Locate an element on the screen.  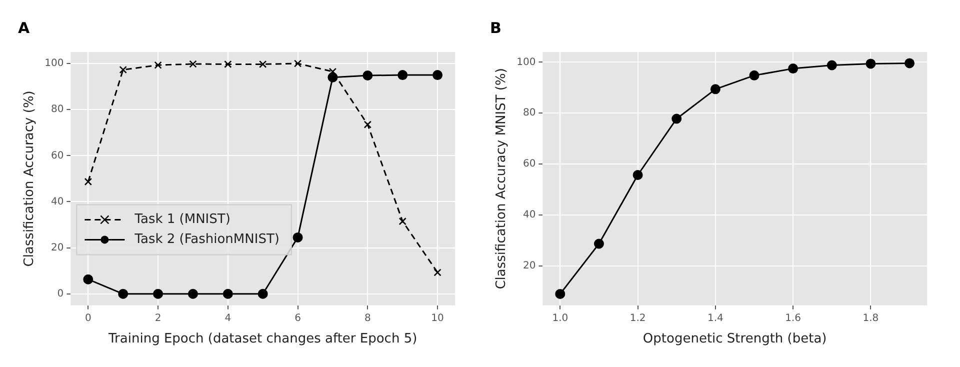
x-tick-label: 2 is located at coordinates (158, 318).